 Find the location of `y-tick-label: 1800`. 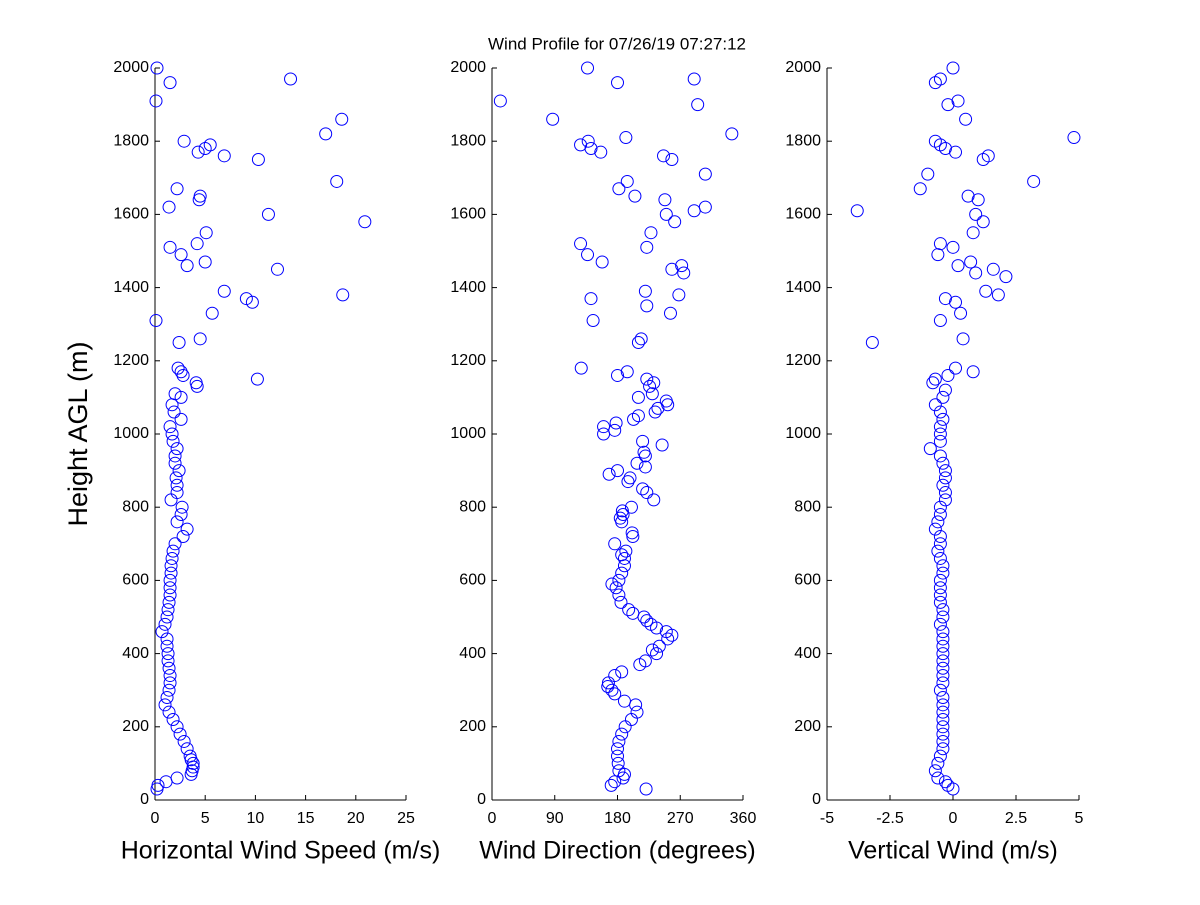

y-tick-label: 1800 is located at coordinates (468, 140).